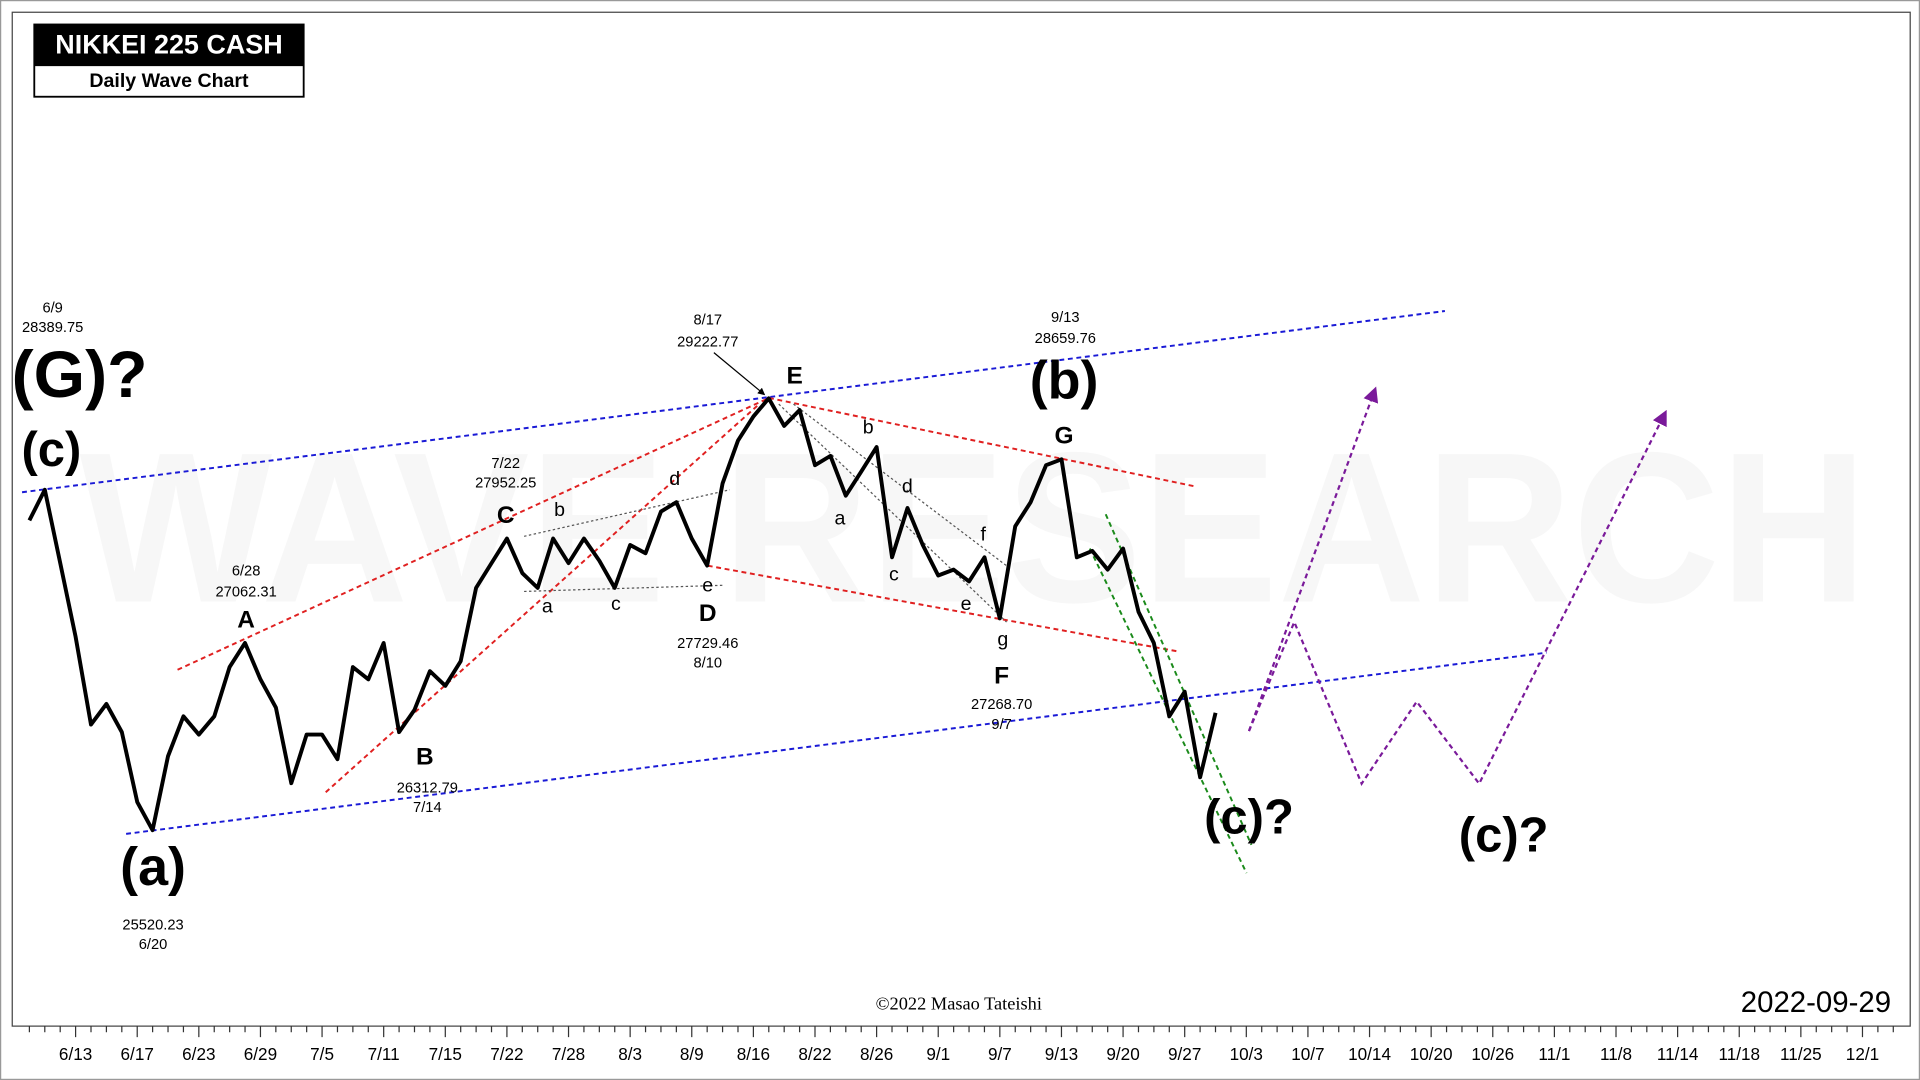 This screenshot has width=1920, height=1080. Describe the element at coordinates (1678, 1054) in the screenshot. I see `x-tick-label: 11/14` at that location.